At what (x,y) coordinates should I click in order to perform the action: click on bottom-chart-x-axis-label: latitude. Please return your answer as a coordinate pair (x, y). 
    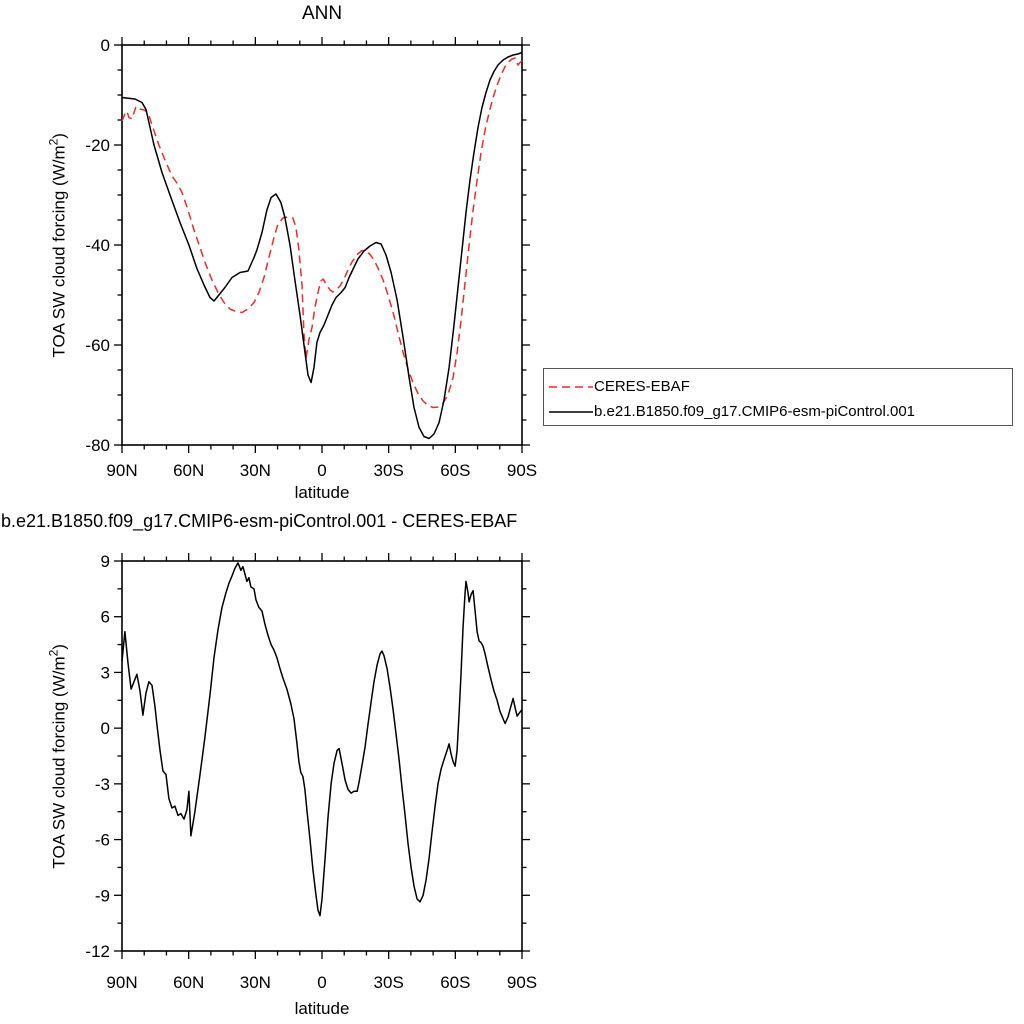
    Looking at the image, I should click on (322, 1008).